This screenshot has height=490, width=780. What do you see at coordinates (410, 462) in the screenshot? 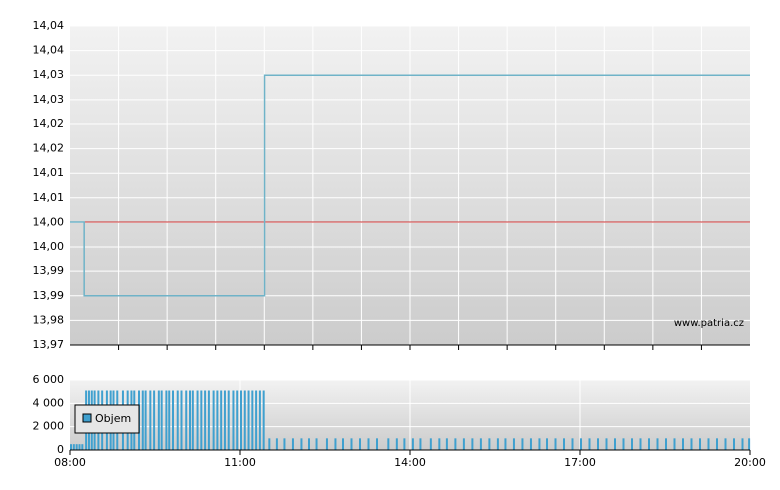
I see `x-tick-label: 14:00` at bounding box center [410, 462].